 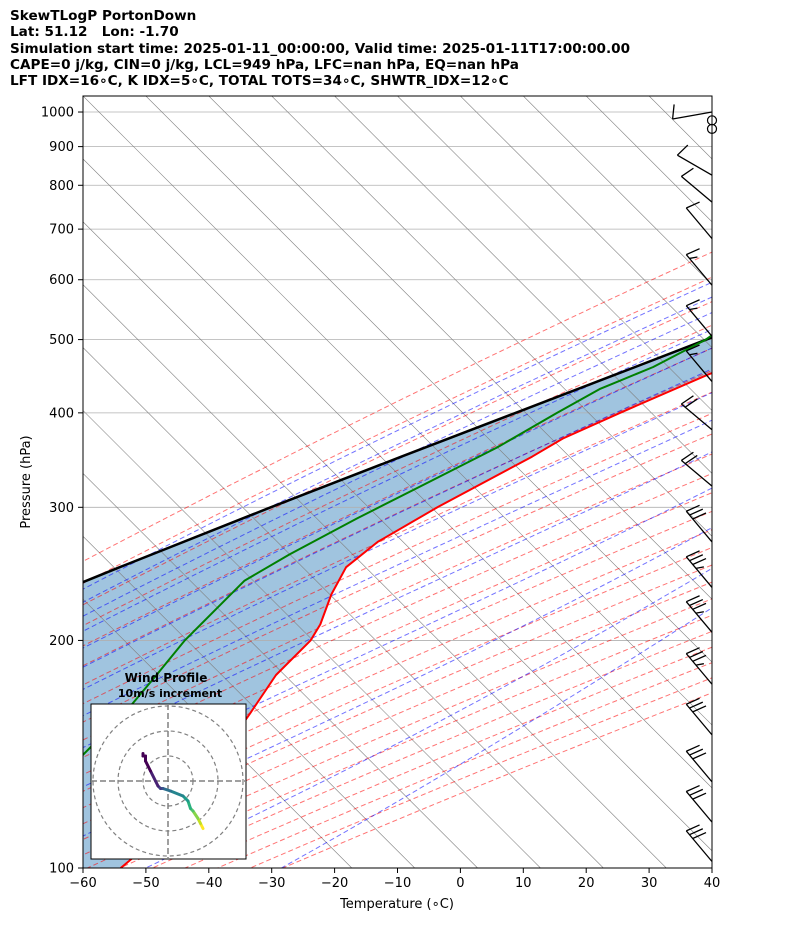 I want to click on y-tick-label: 1000, so click(x=57, y=113).